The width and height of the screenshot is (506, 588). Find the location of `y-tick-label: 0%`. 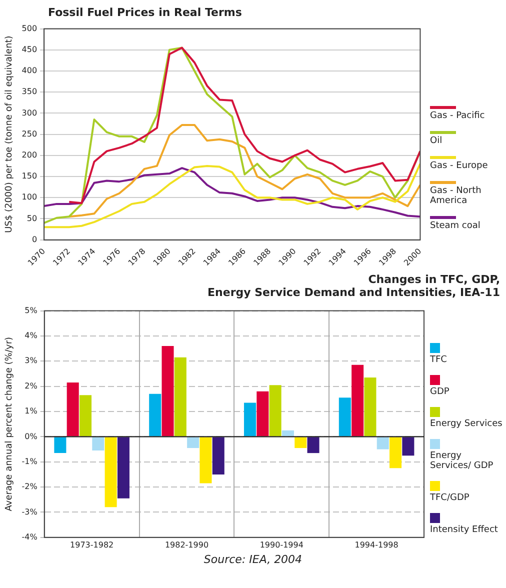

y-tick-label: 0% is located at coordinates (31, 436).